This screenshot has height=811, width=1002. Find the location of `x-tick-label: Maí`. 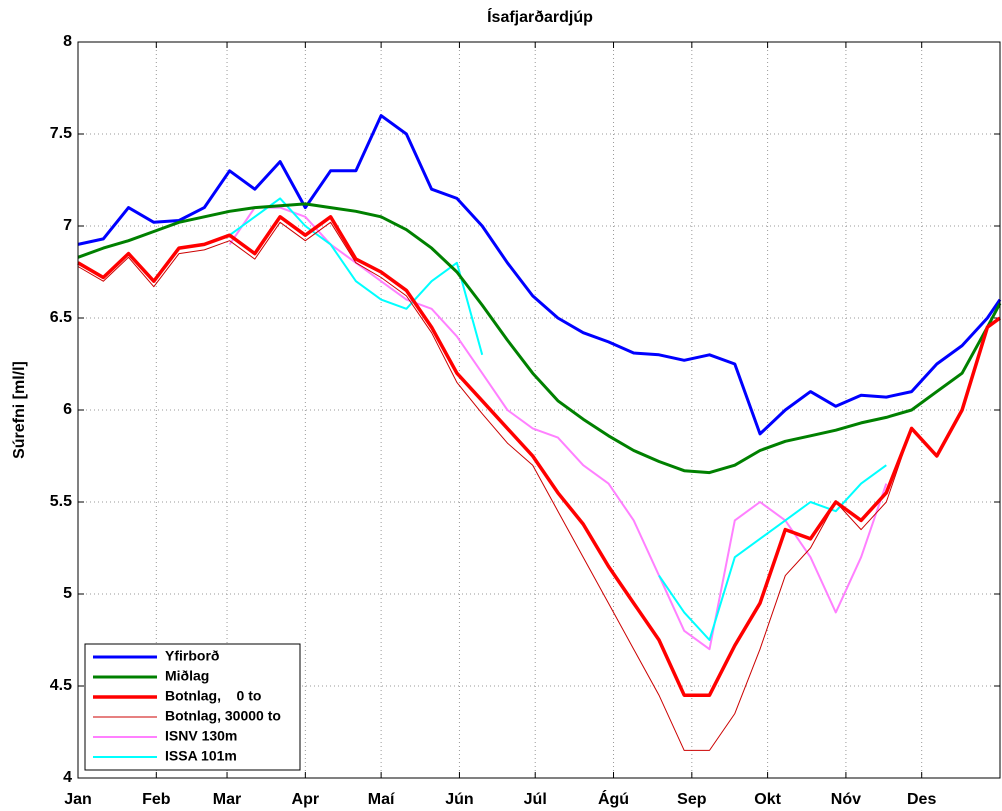

x-tick-label: Maí is located at coordinates (381, 799).